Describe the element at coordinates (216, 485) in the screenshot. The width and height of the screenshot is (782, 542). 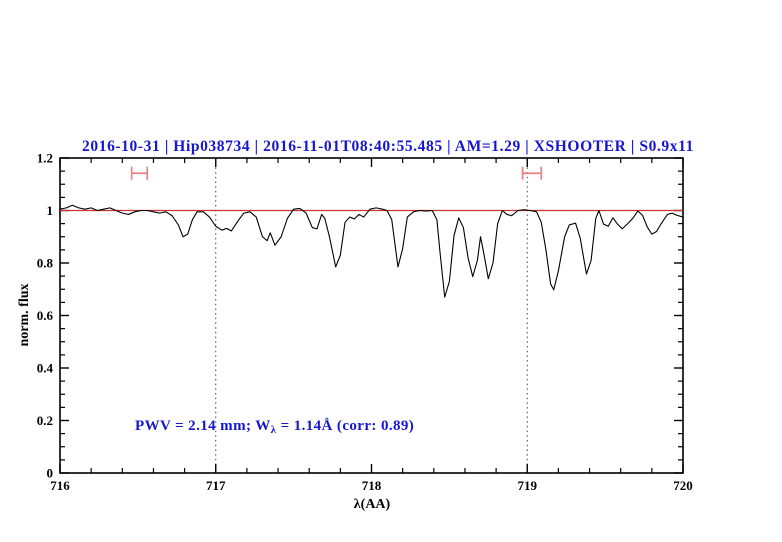
I see `x-tick-label: 717` at that location.